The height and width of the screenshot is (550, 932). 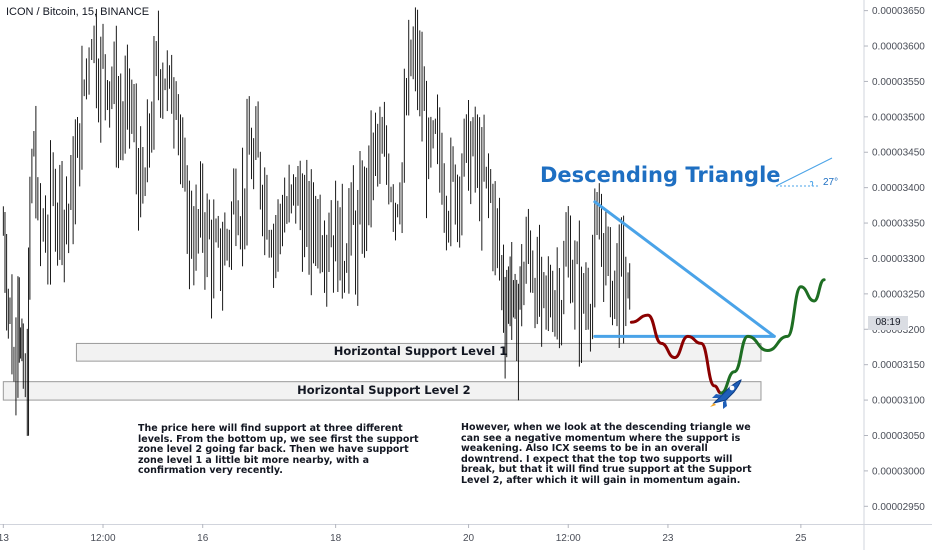 I want to click on y-tick-label: 0.00003150, so click(x=898, y=365).